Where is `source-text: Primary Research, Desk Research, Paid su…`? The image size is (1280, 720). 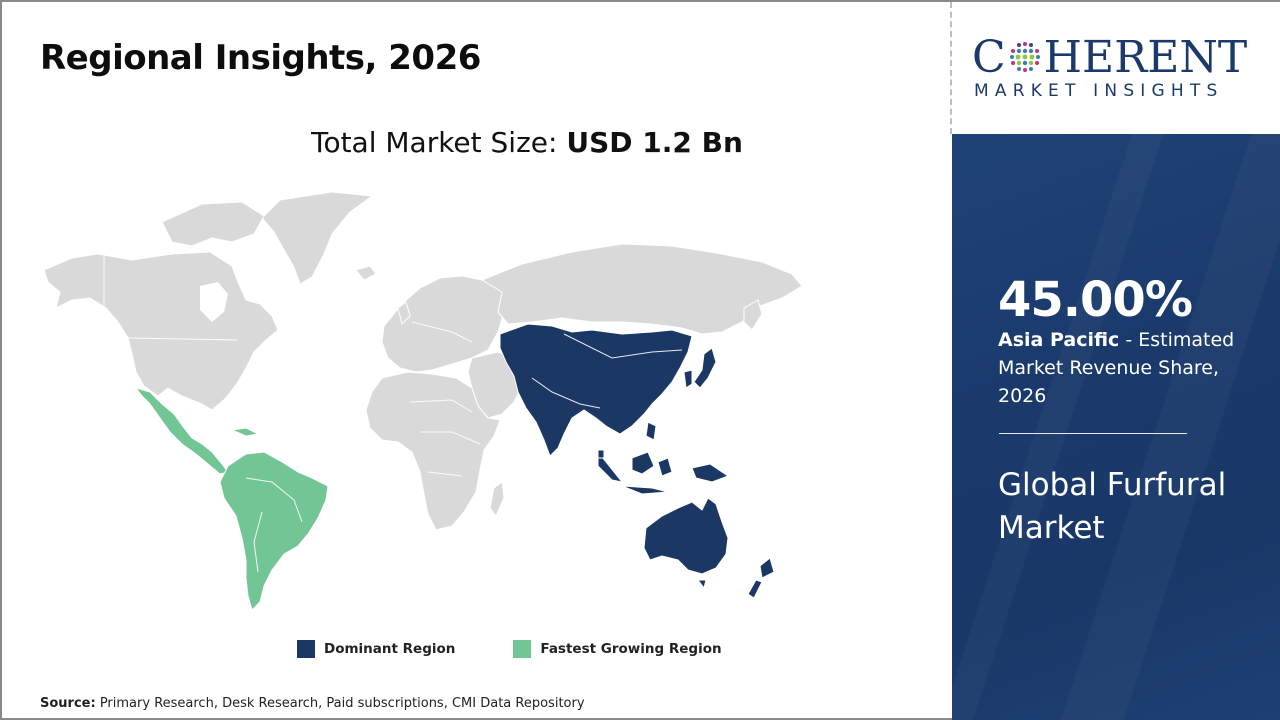
source-text: Primary Research, Desk Research, Paid su… is located at coordinates (340, 703).